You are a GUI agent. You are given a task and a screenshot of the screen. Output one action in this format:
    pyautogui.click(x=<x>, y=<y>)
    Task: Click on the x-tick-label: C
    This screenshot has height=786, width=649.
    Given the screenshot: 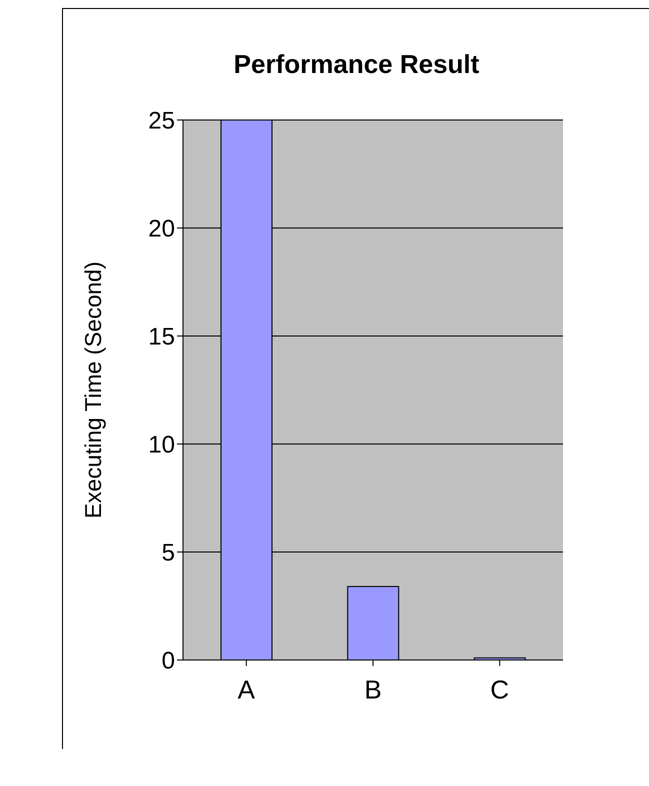 What is the action you would take?
    pyautogui.click(x=500, y=689)
    